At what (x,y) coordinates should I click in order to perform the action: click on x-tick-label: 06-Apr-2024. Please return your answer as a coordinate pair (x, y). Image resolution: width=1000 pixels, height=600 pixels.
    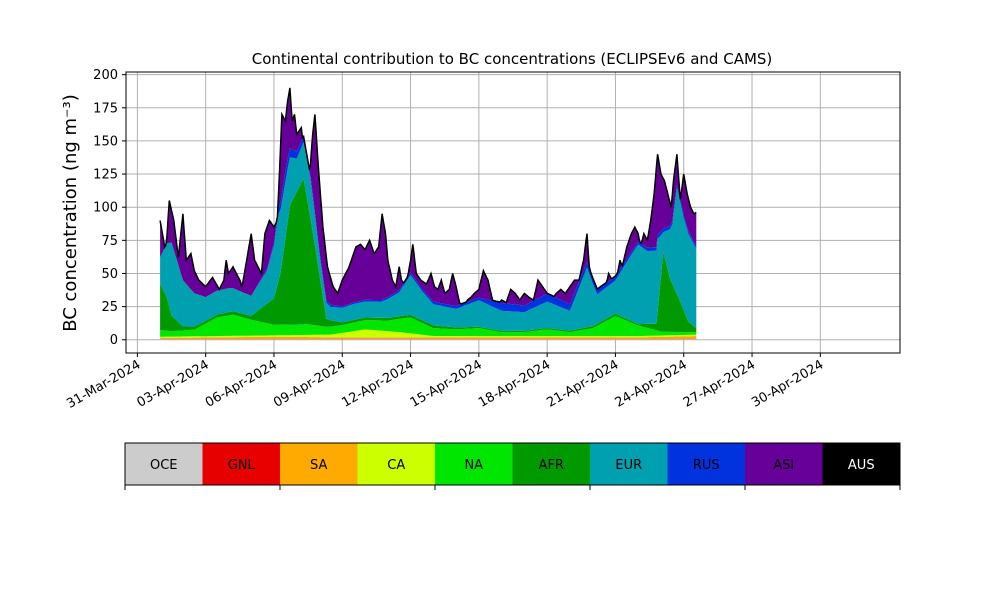
    Looking at the image, I should click on (241, 383).